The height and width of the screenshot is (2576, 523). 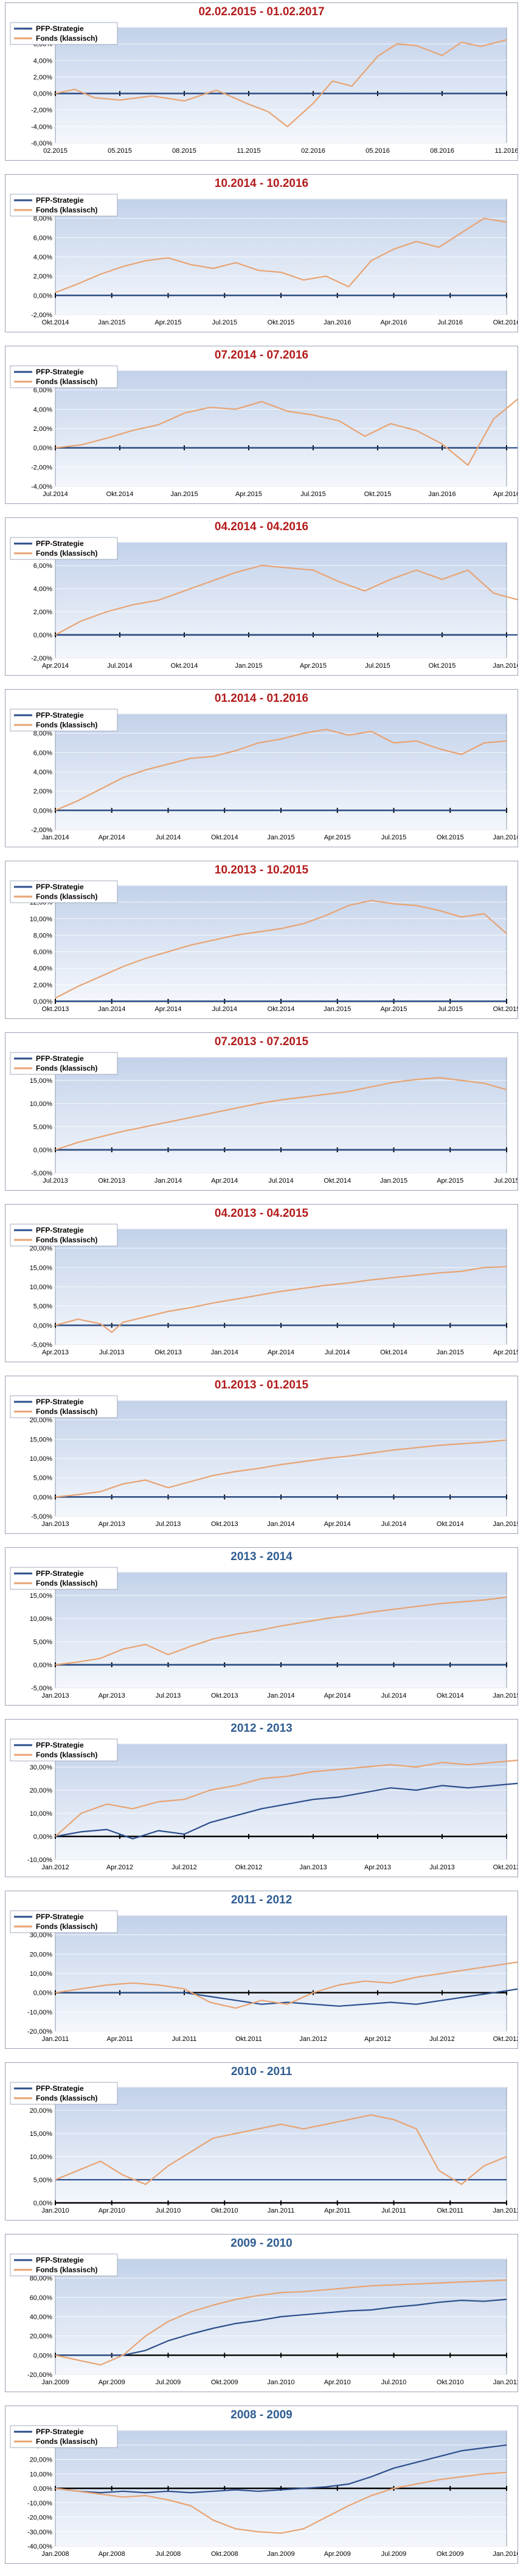 I want to click on x-tick-label: Jul.2016, so click(x=450, y=322).